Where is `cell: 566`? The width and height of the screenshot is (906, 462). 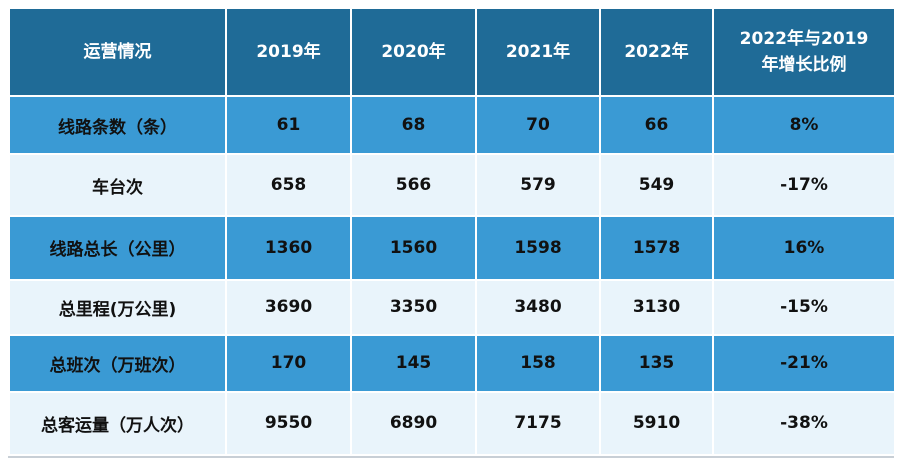 cell: 566 is located at coordinates (413, 185).